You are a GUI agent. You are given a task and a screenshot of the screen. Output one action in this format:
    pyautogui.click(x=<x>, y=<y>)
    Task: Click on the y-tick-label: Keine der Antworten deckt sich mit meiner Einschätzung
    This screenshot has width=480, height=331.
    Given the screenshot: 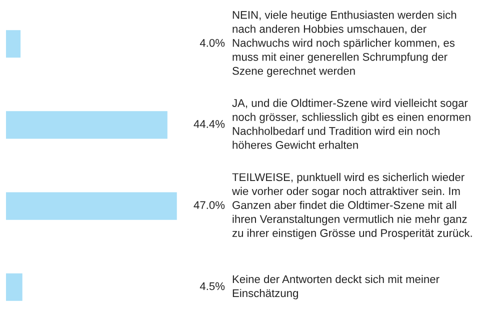 What is the action you would take?
    pyautogui.click(x=336, y=287)
    